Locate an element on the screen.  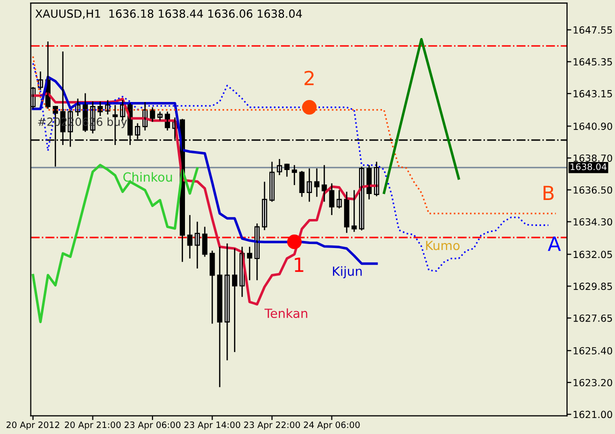
annotation: Kumo is located at coordinates (443, 245).